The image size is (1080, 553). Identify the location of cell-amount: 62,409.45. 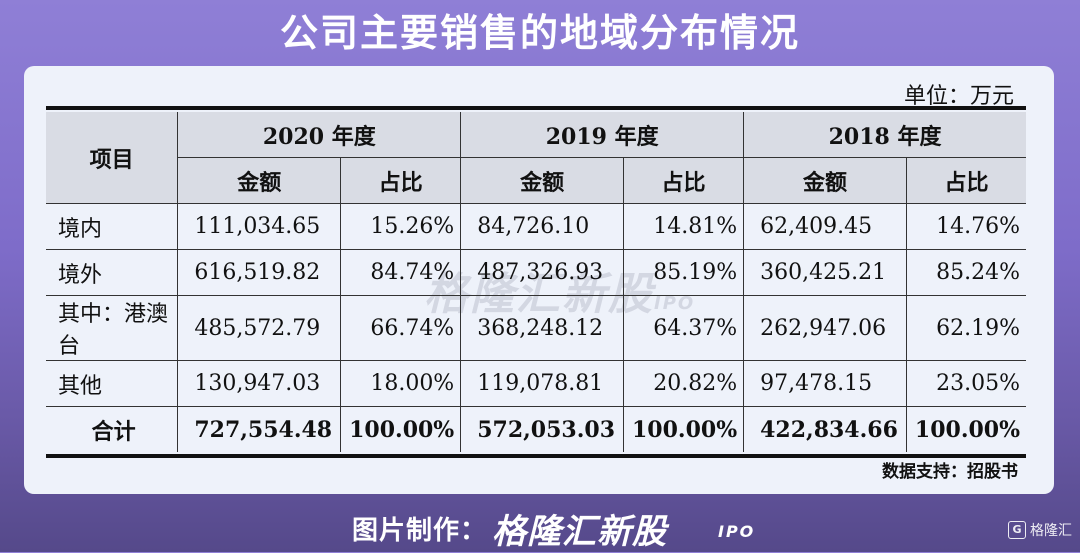
(825, 226).